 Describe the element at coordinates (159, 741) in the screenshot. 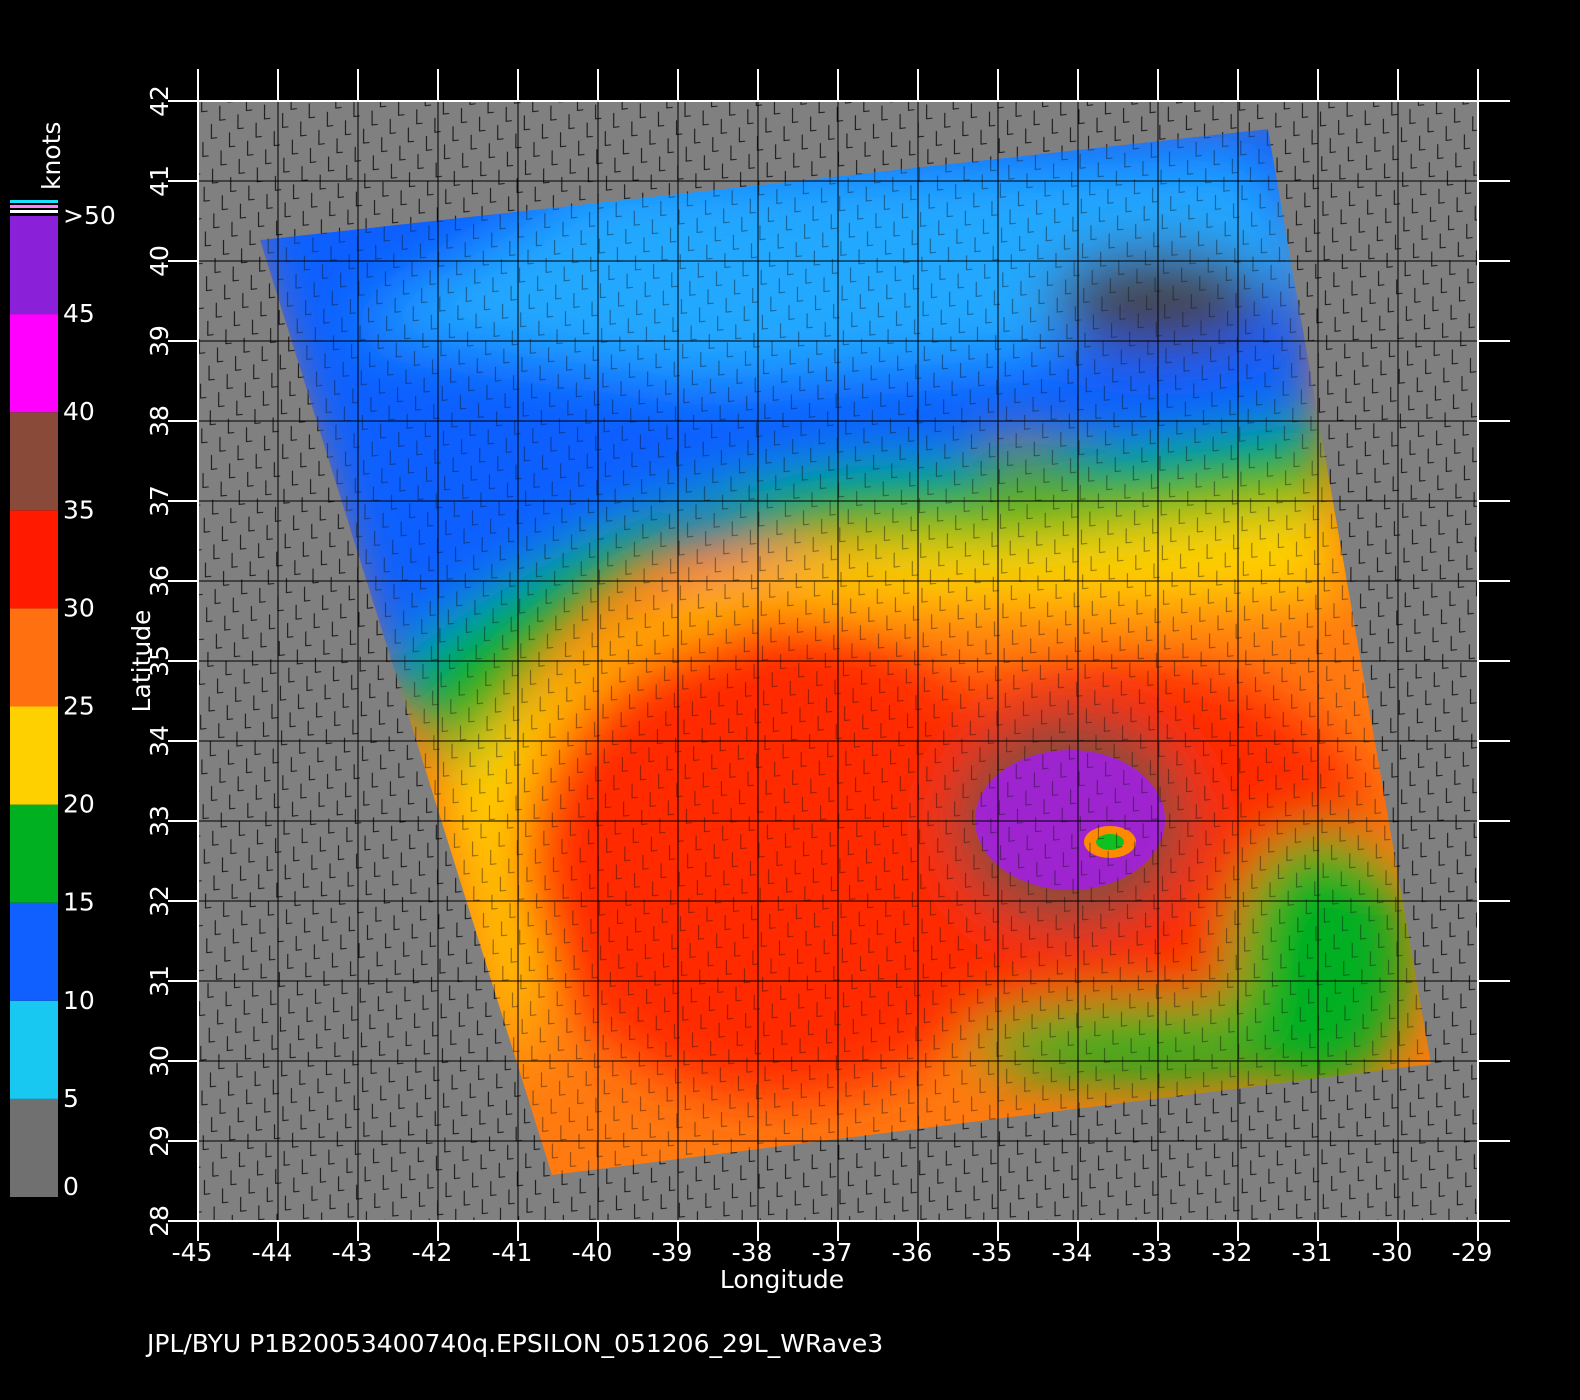

I see `y-tick-label: 34` at that location.